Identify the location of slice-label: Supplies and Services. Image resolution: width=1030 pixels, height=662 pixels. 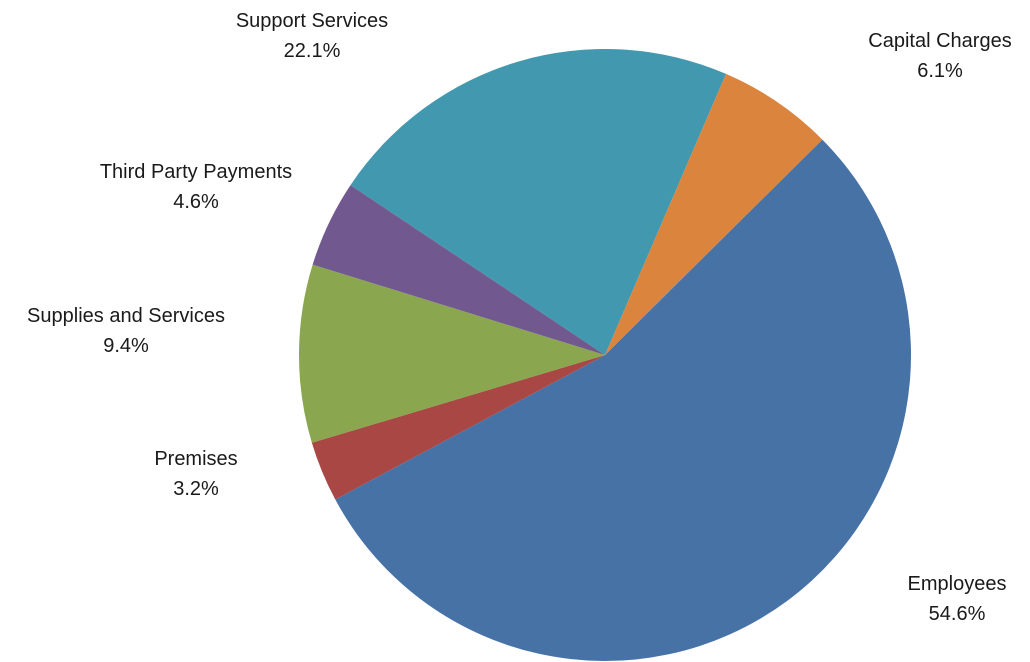
(126, 316).